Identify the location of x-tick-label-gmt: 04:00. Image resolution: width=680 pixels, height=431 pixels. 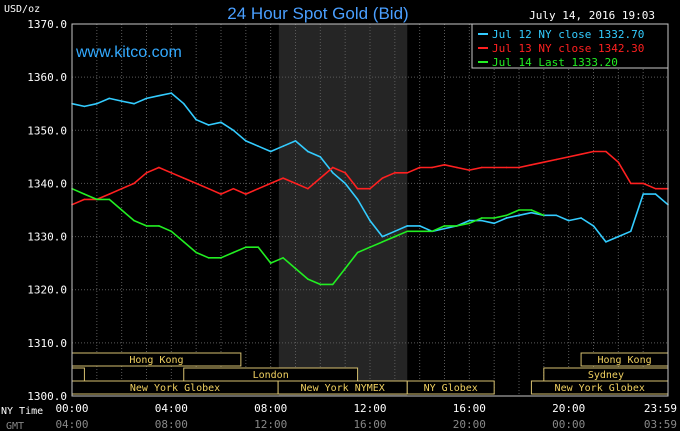
(71, 424).